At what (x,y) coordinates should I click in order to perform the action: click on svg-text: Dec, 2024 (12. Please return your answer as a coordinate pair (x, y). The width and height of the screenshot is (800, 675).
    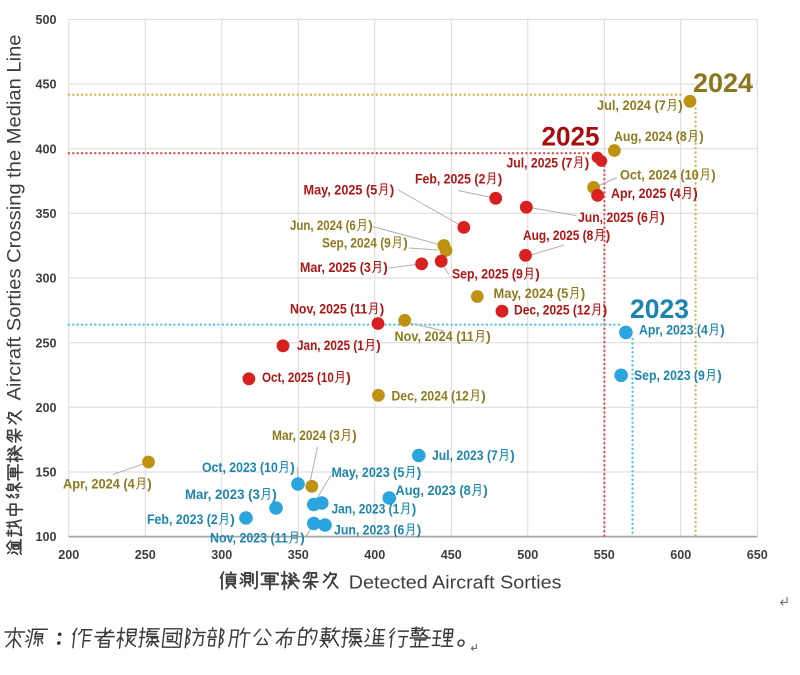
    Looking at the image, I should click on (430, 395).